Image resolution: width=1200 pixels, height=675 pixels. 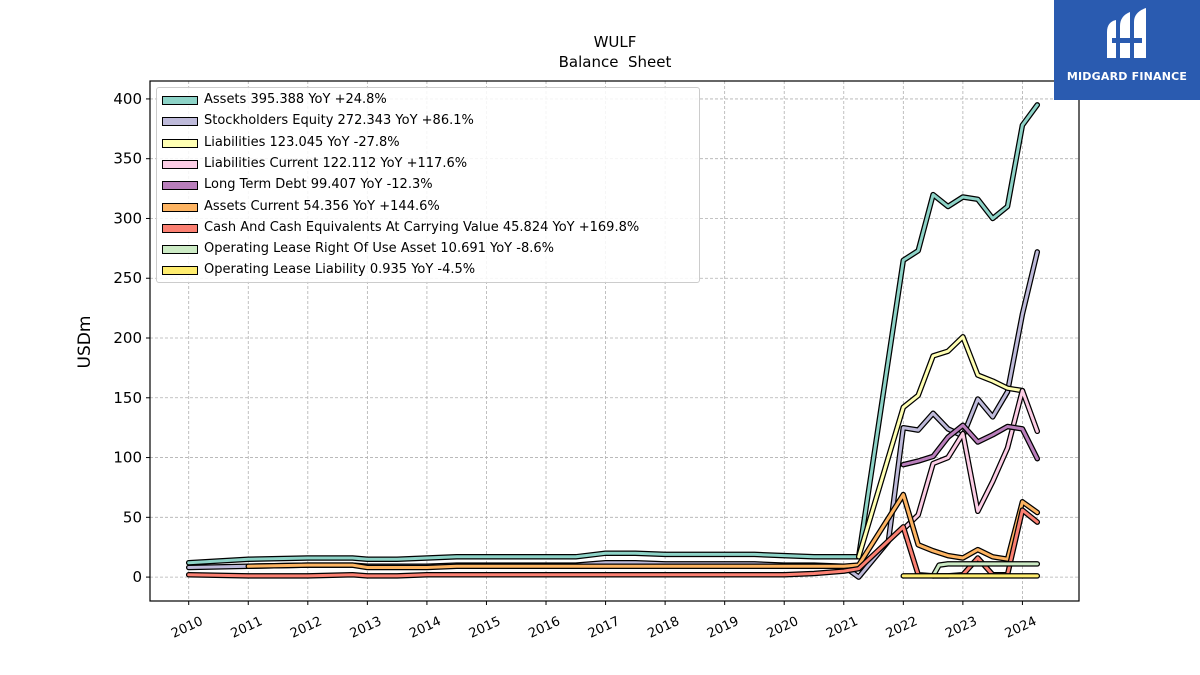 I want to click on x-tick-label: 2024, so click(x=1021, y=628).